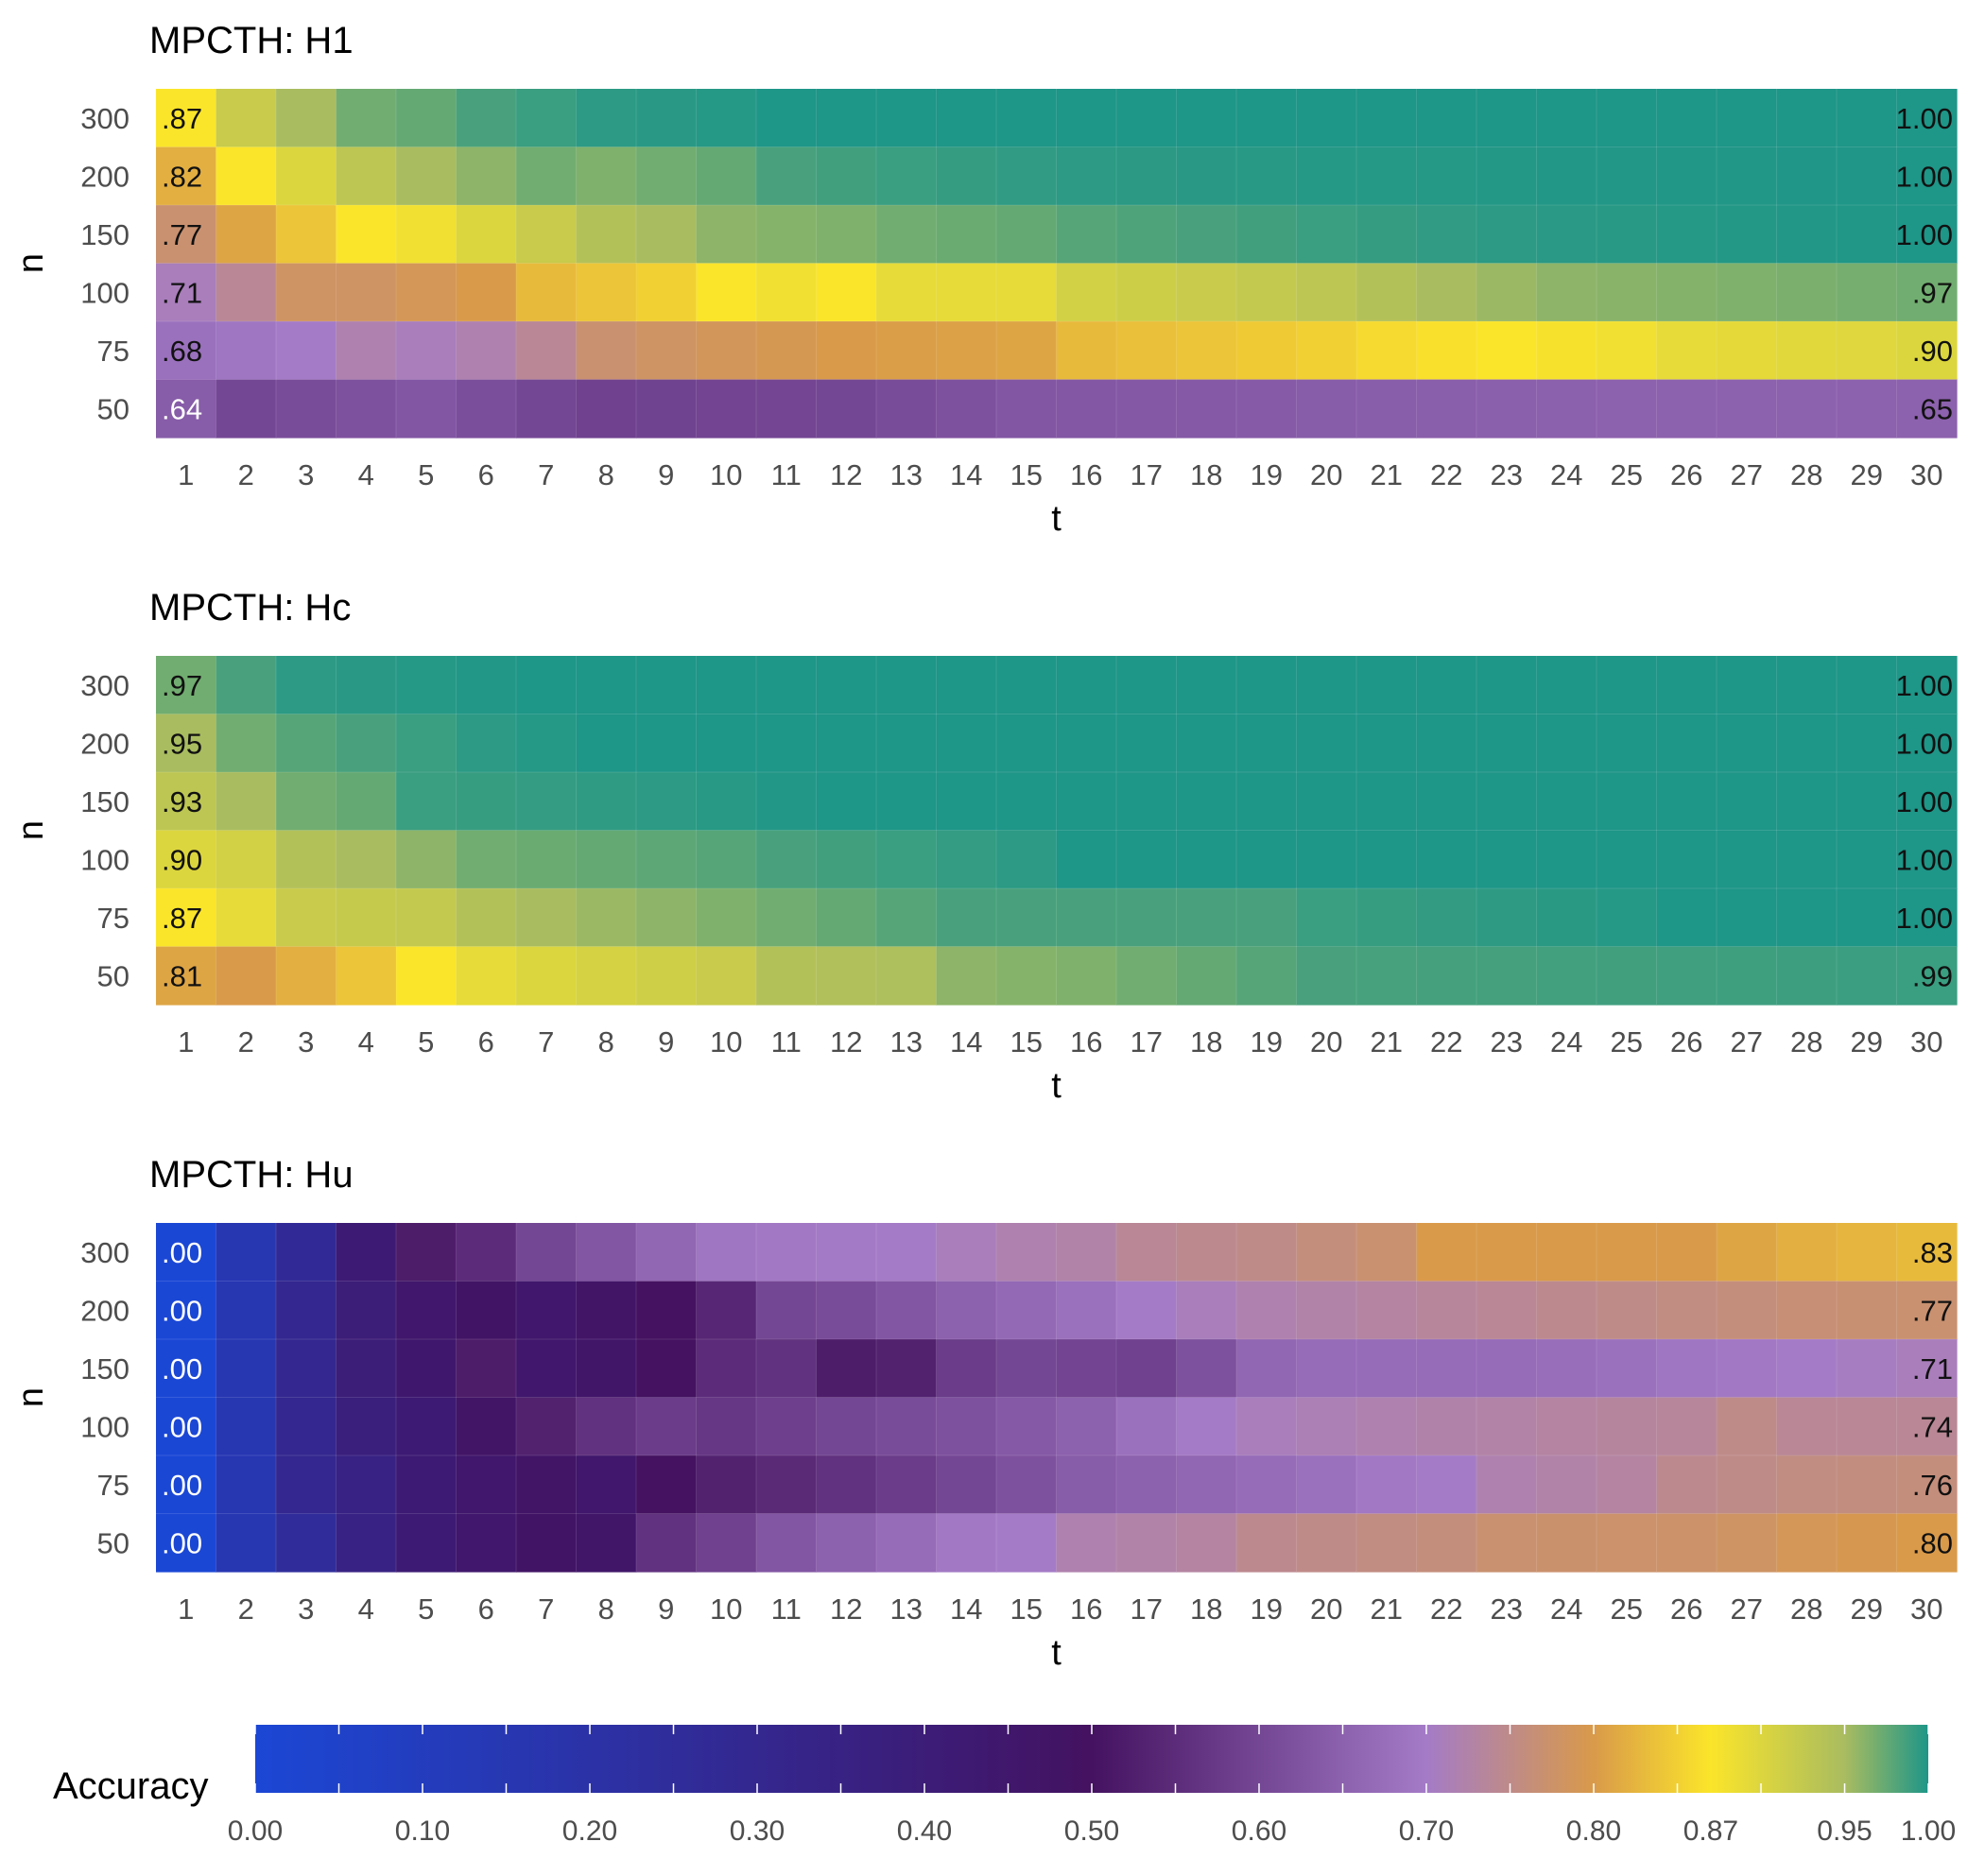 Image resolution: width=1985 pixels, height=1876 pixels. Describe the element at coordinates (186, 1609) in the screenshot. I see `x-tick-label: 1` at that location.